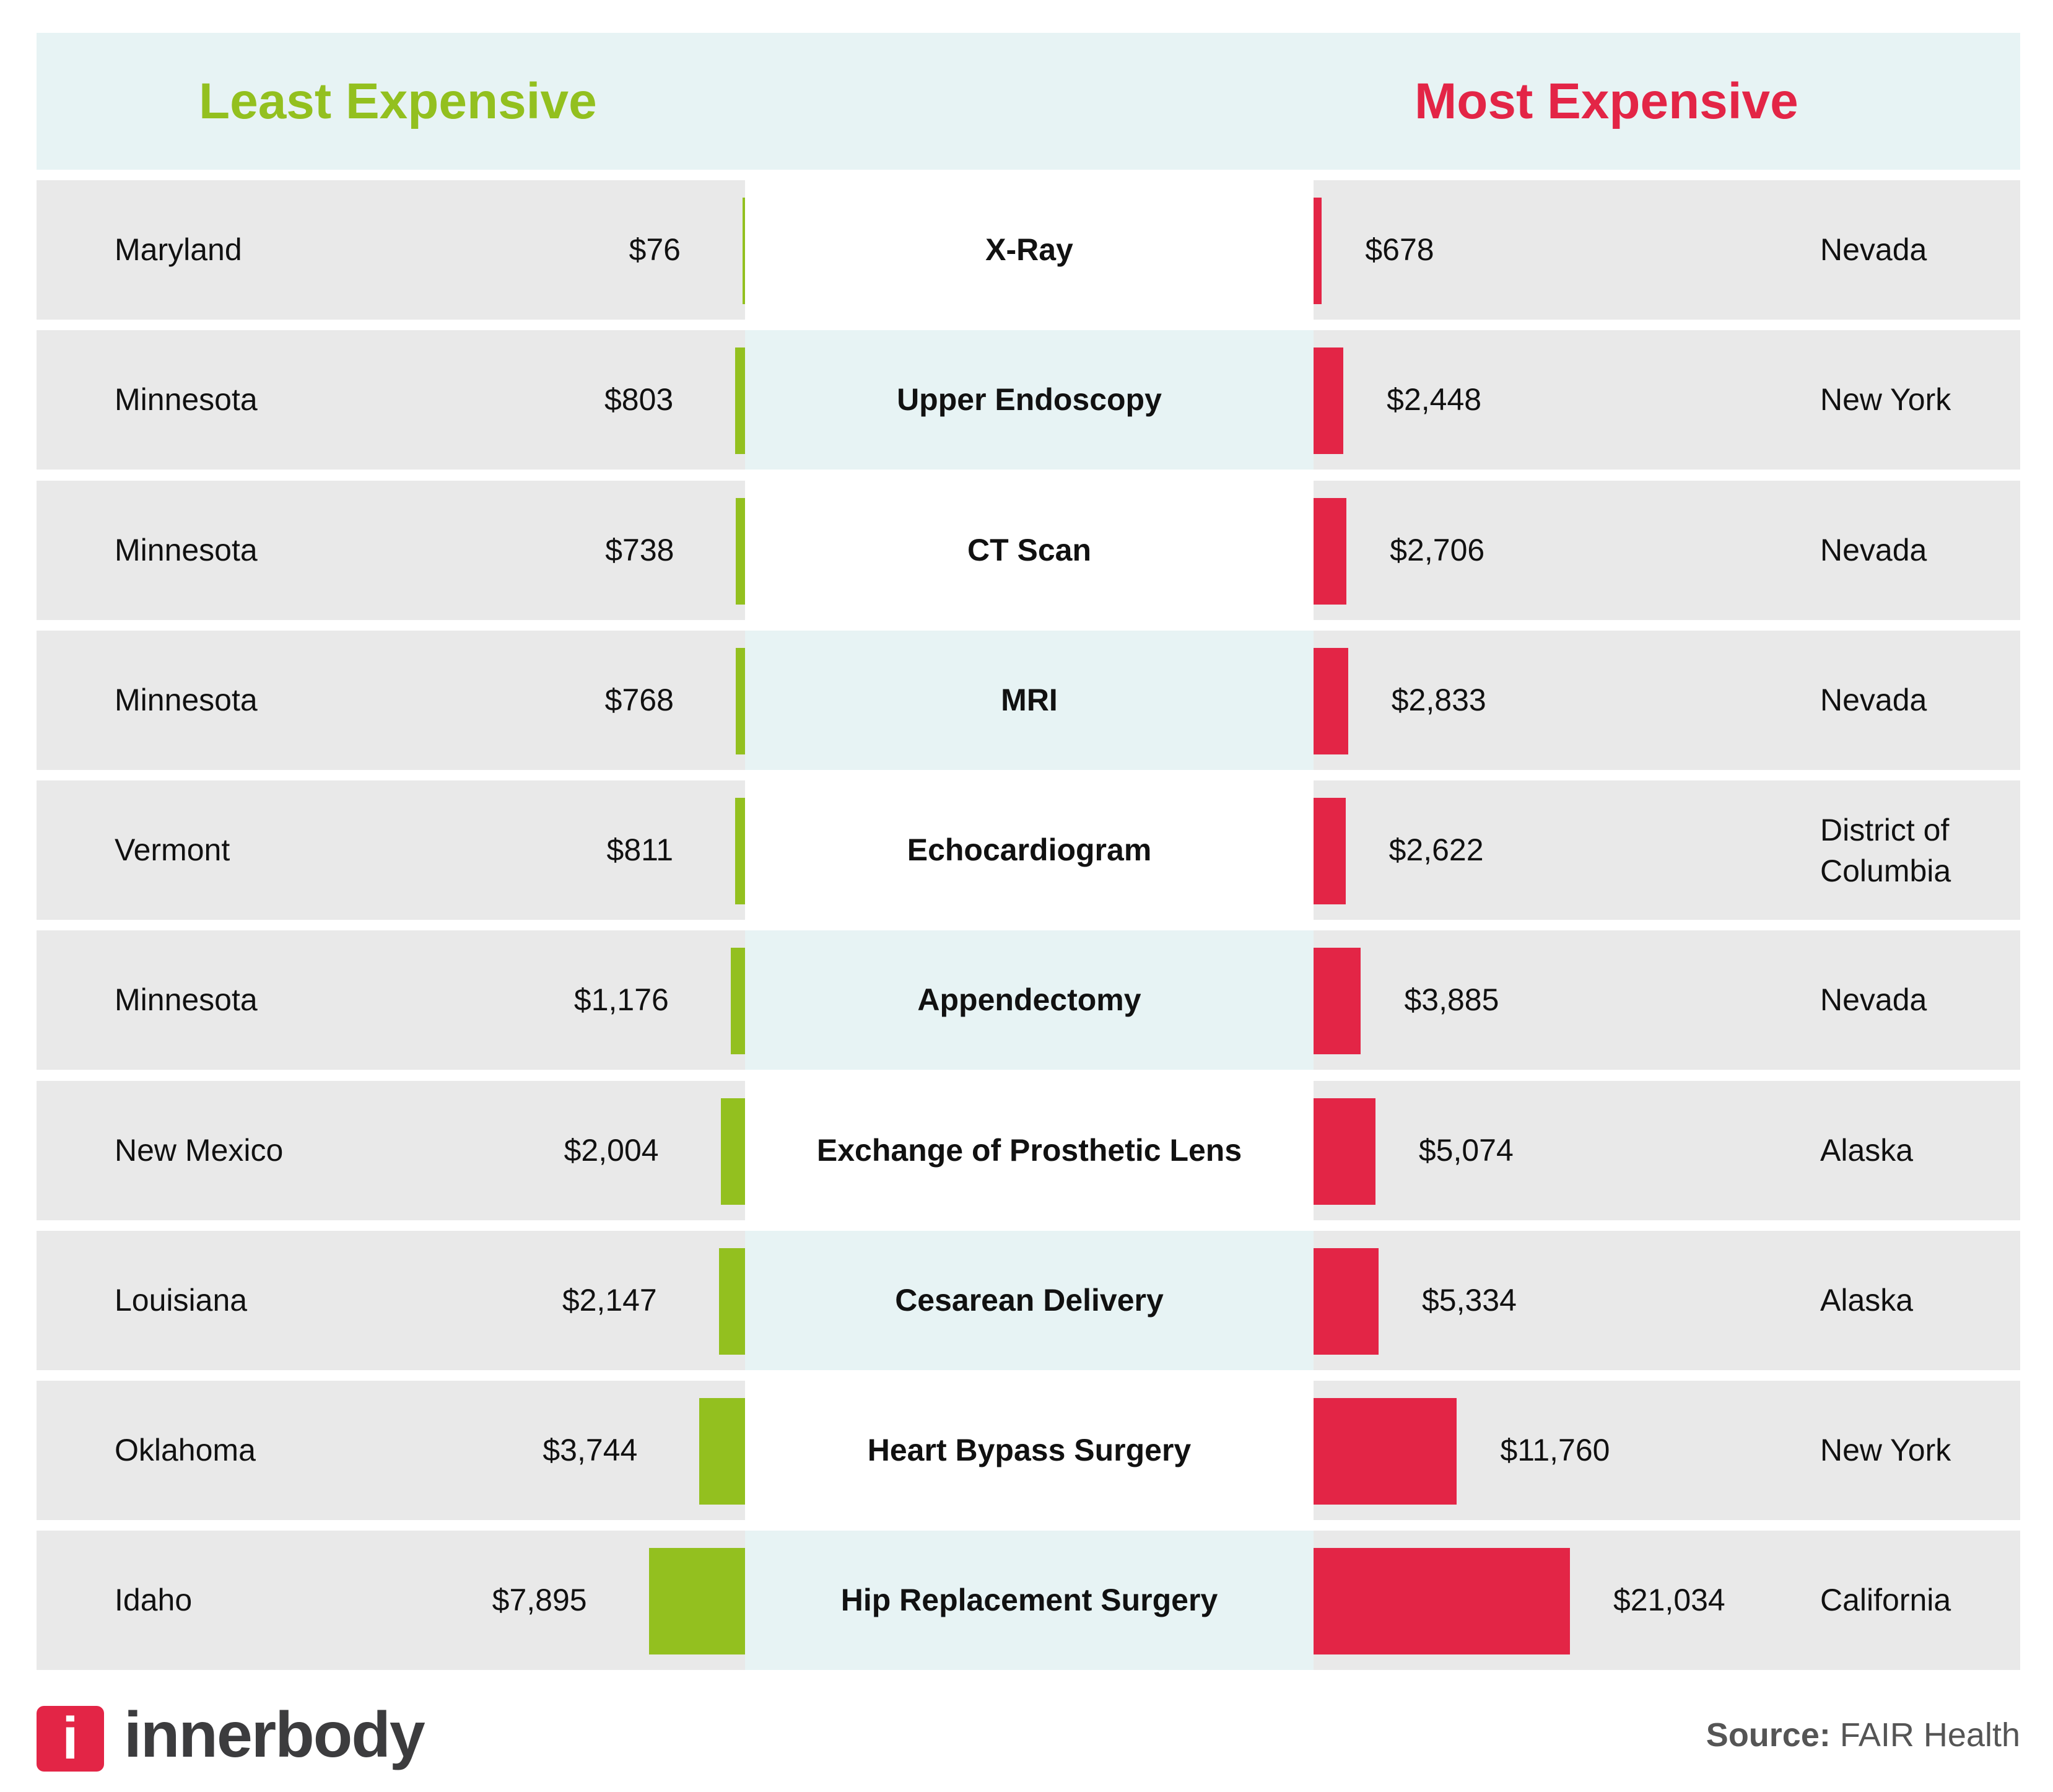 This screenshot has height=1792, width=2053. What do you see at coordinates (398, 101) in the screenshot?
I see `least-expensive-title: Least Expensive` at bounding box center [398, 101].